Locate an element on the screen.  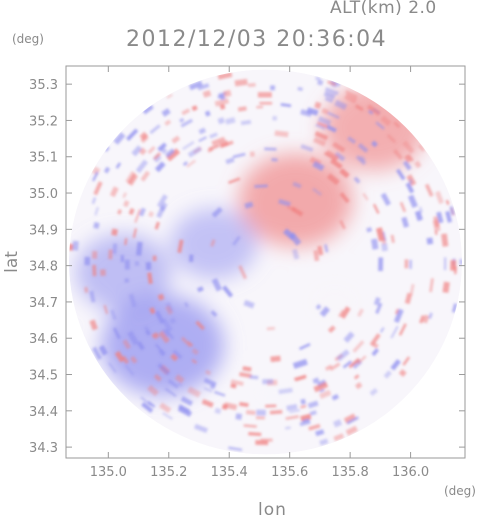
x-tick-label: 135.8 is located at coordinates (350, 472).